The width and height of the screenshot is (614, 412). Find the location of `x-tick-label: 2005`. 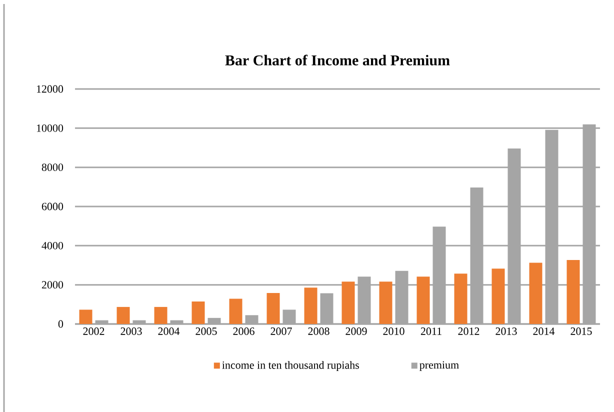

x-tick-label: 2005 is located at coordinates (206, 331).